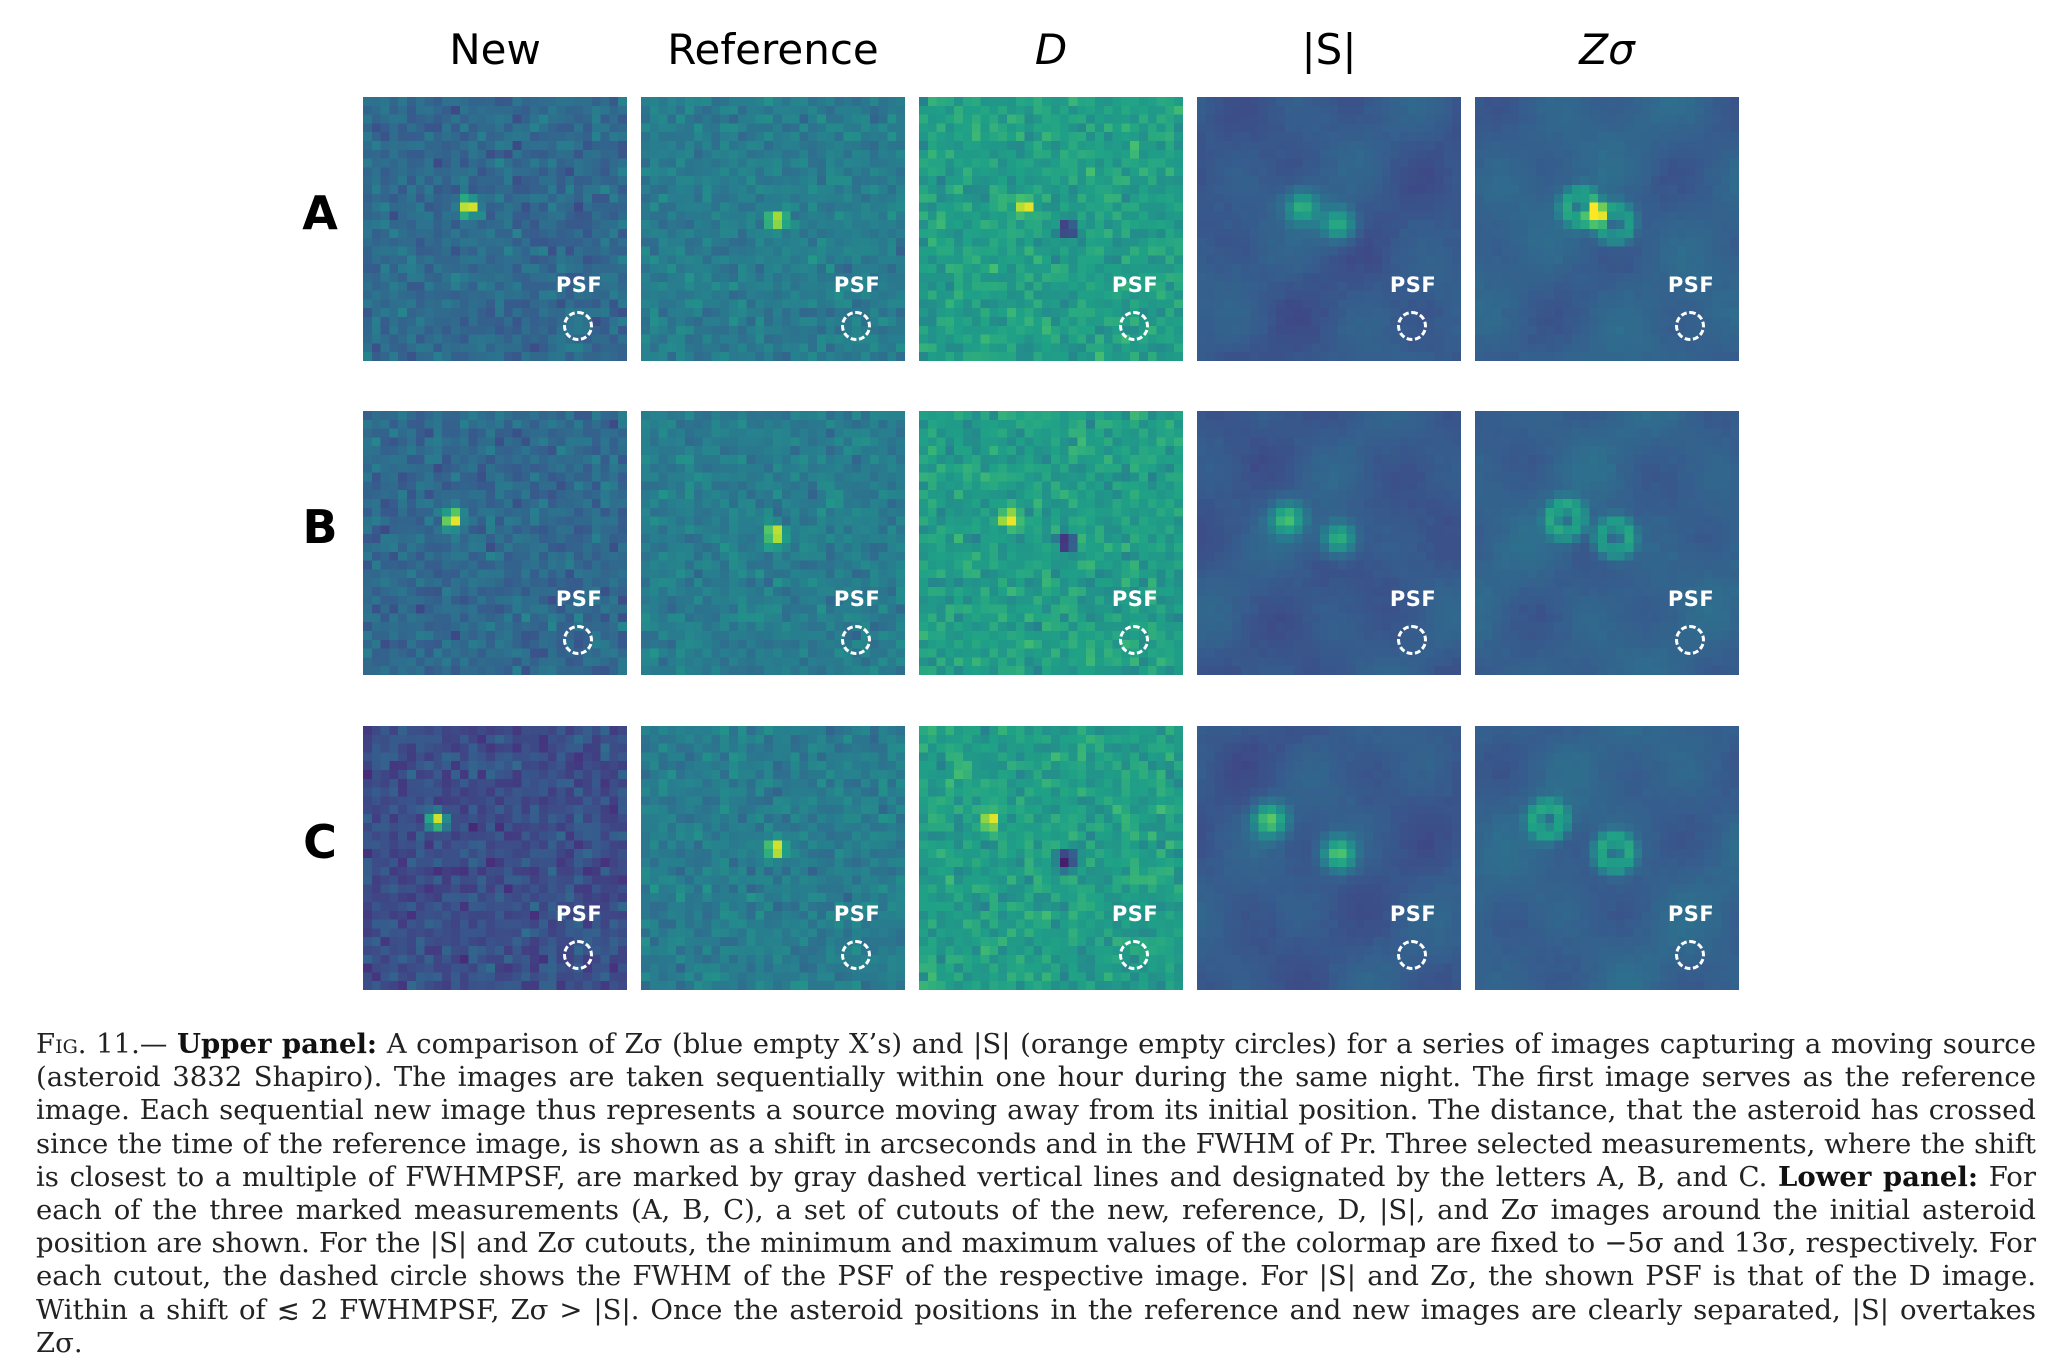 Image resolution: width=2069 pixels, height=1364 pixels. Describe the element at coordinates (320, 527) in the screenshot. I see `row-label-b: B` at that location.